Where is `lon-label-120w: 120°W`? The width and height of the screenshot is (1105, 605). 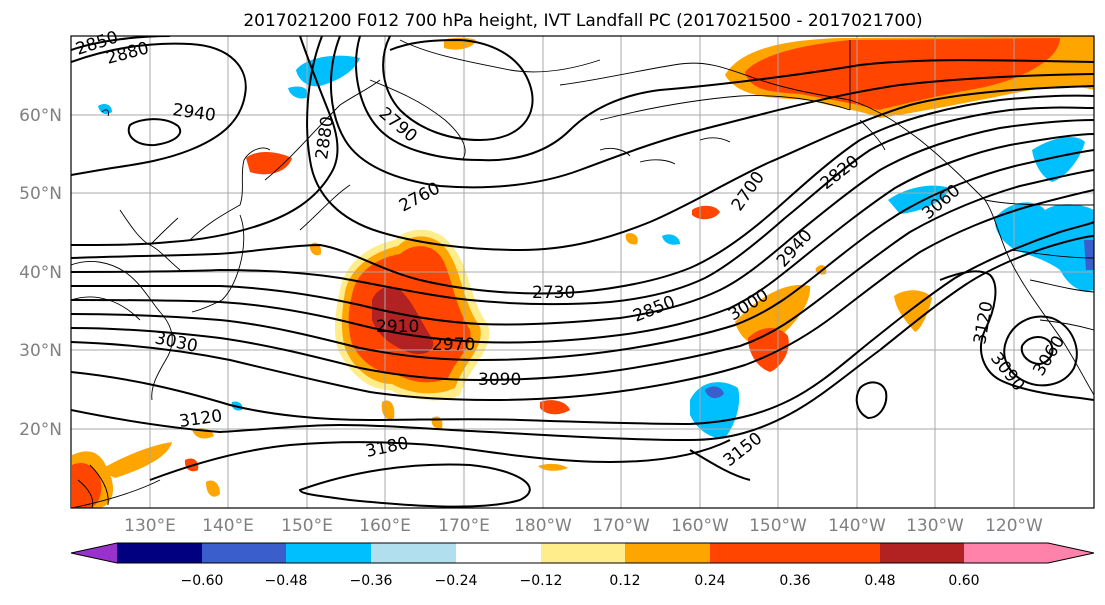 lon-label-120w: 120°W is located at coordinates (1014, 526).